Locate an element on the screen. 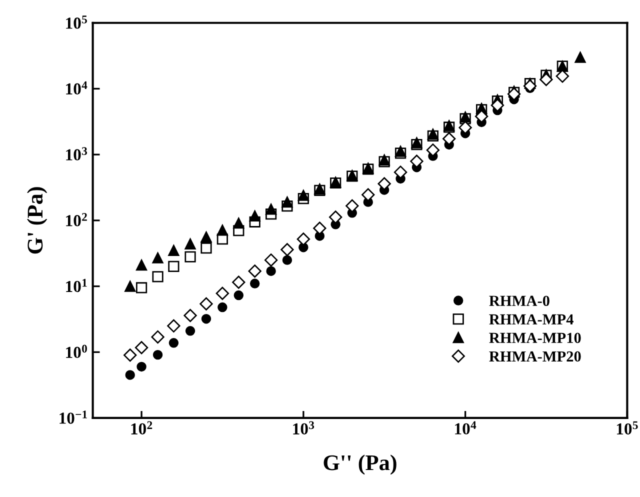 The width and height of the screenshot is (640, 497). y-axis-title: G' (Pa) is located at coordinates (37, 220).